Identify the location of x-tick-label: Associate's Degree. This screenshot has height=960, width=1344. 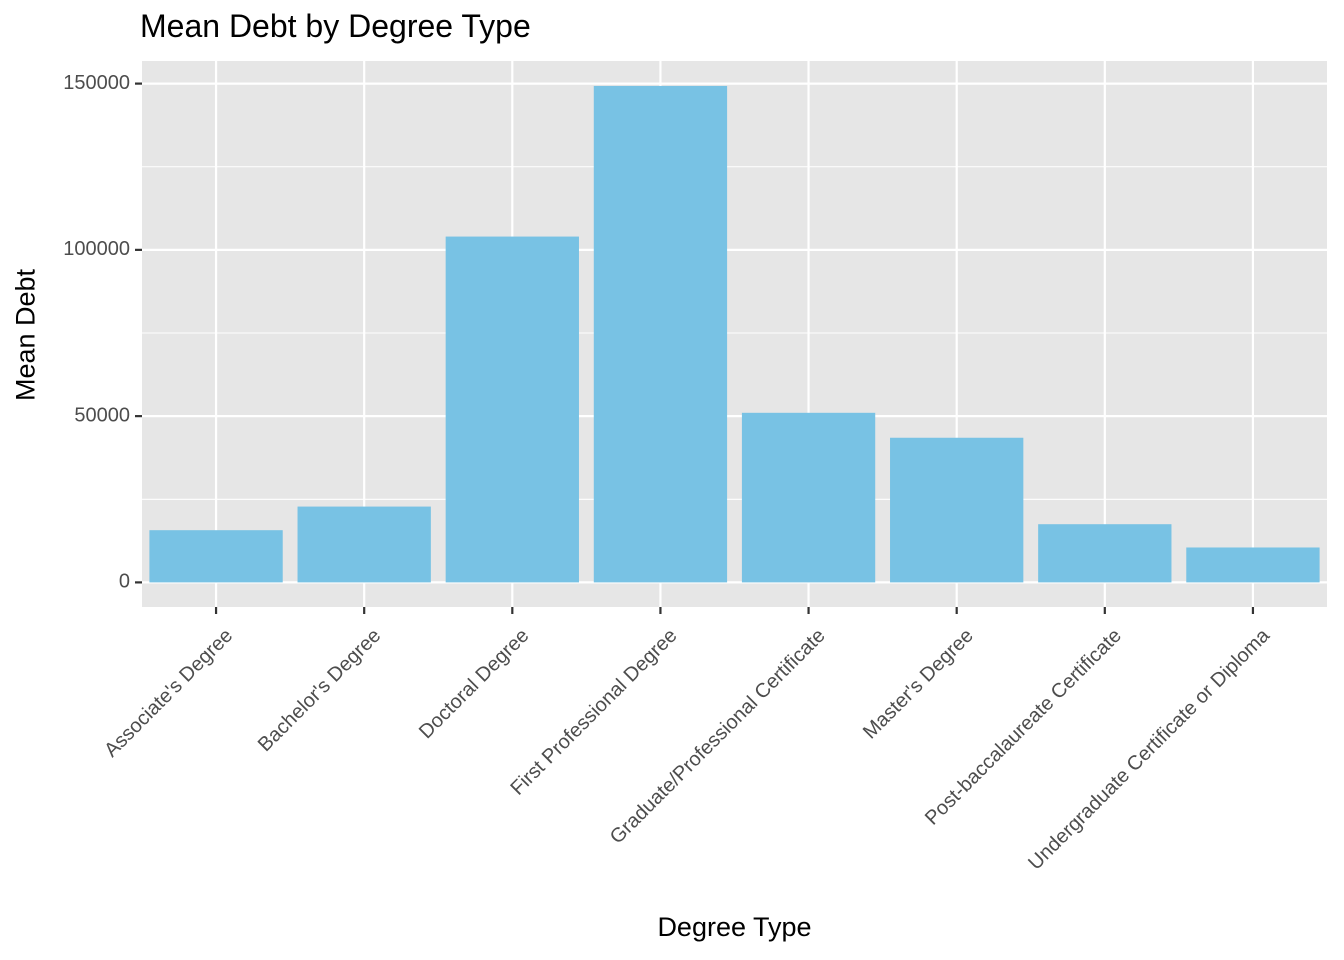
(168, 693).